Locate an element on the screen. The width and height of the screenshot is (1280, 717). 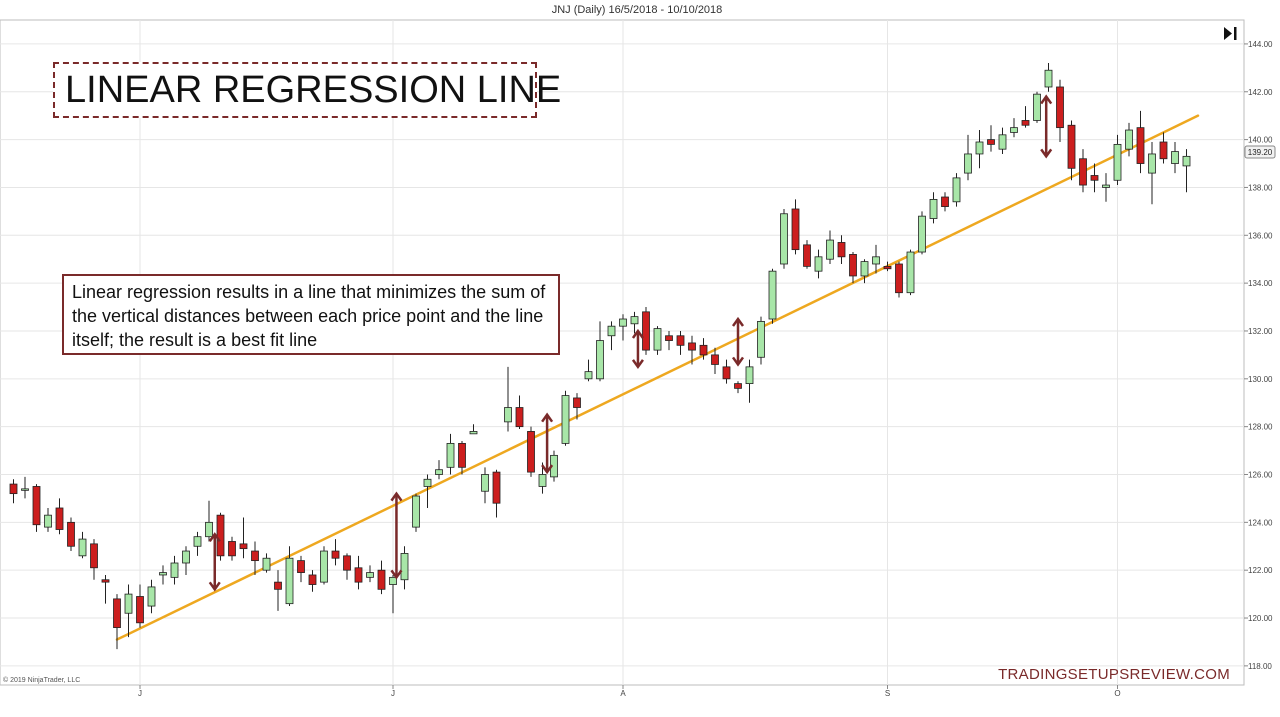
x-tick-label: J is located at coordinates (393, 693).